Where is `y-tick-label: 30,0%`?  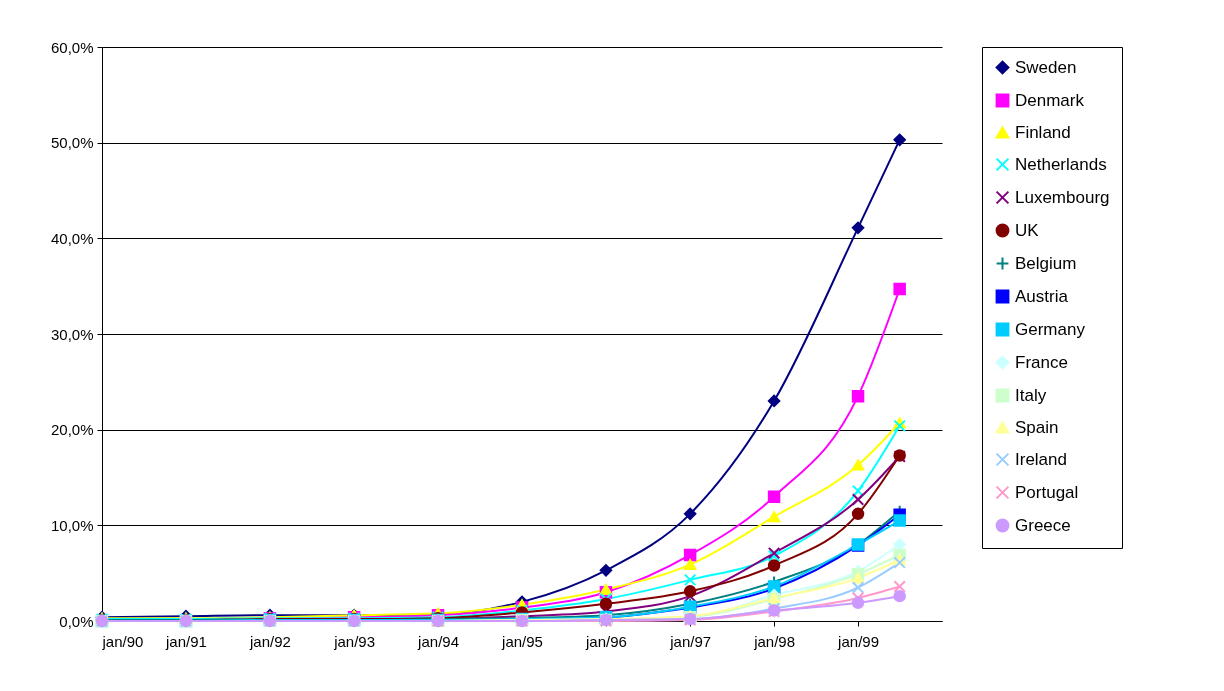
y-tick-label: 30,0% is located at coordinates (72, 334).